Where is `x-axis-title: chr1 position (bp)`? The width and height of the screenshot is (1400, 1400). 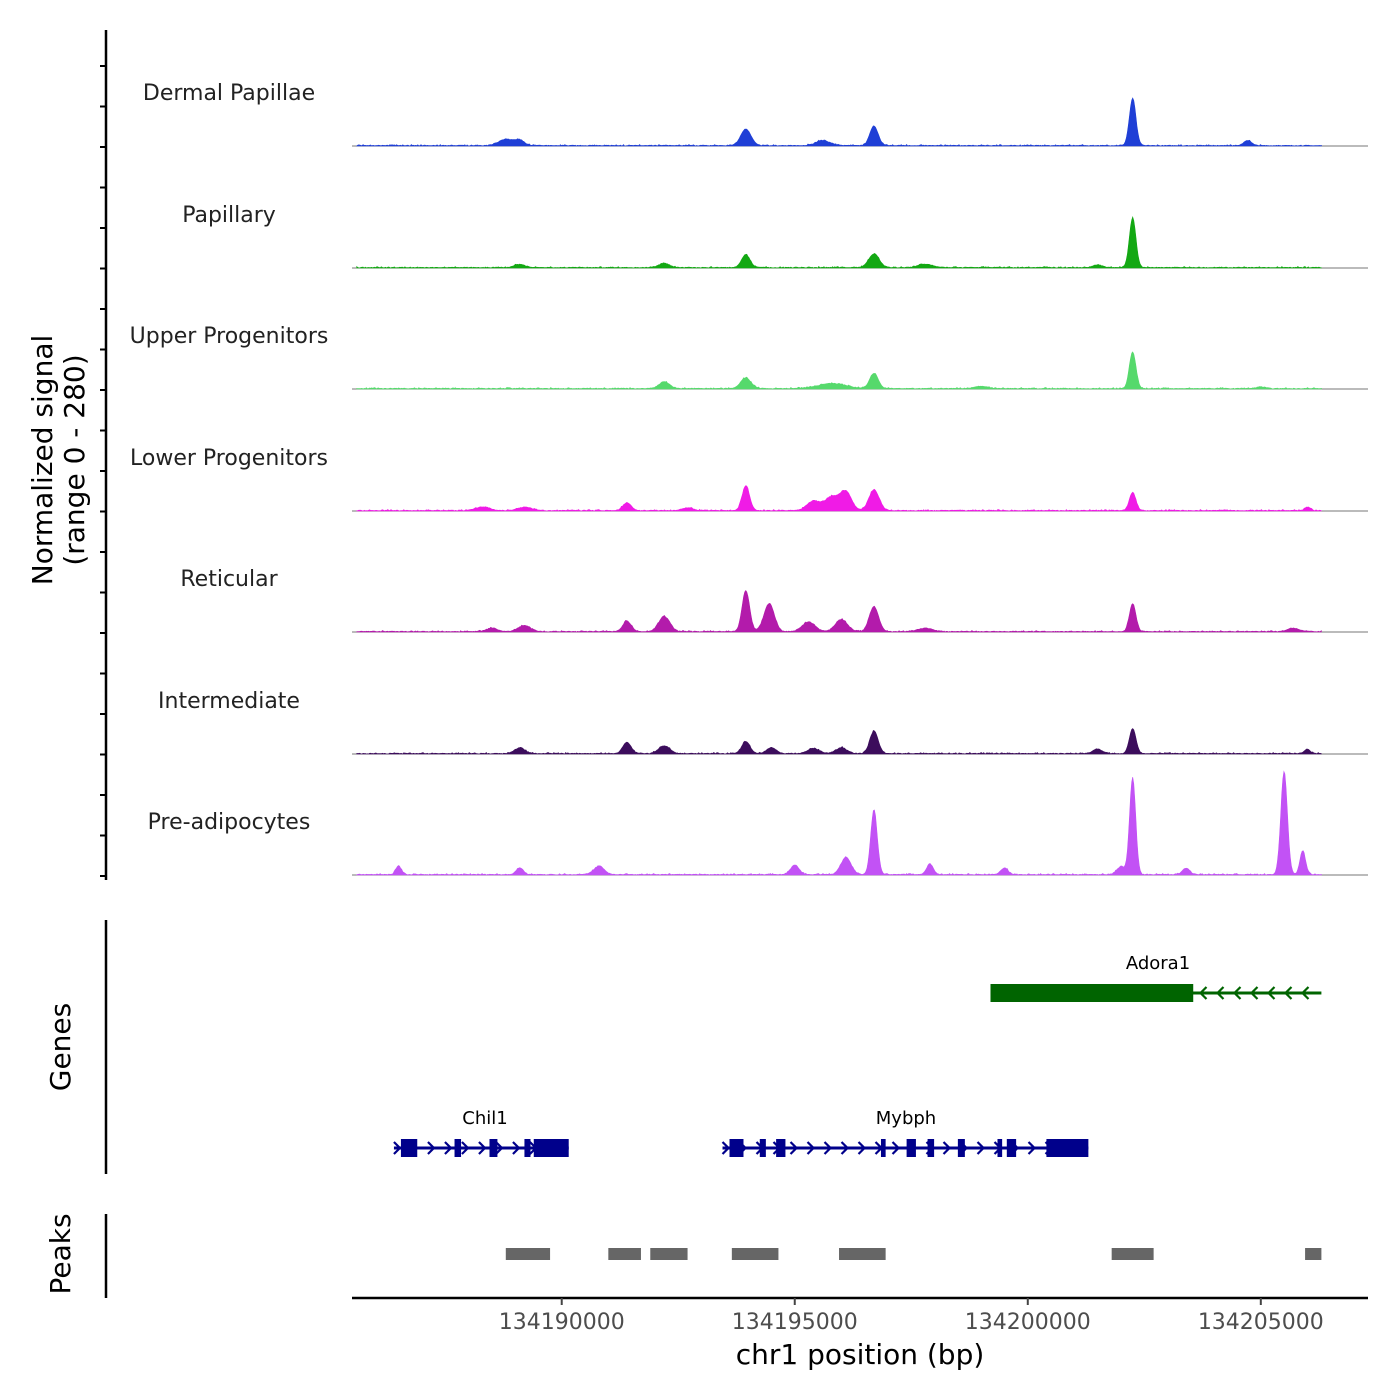 x-axis-title: chr1 position (bp) is located at coordinates (860, 1354).